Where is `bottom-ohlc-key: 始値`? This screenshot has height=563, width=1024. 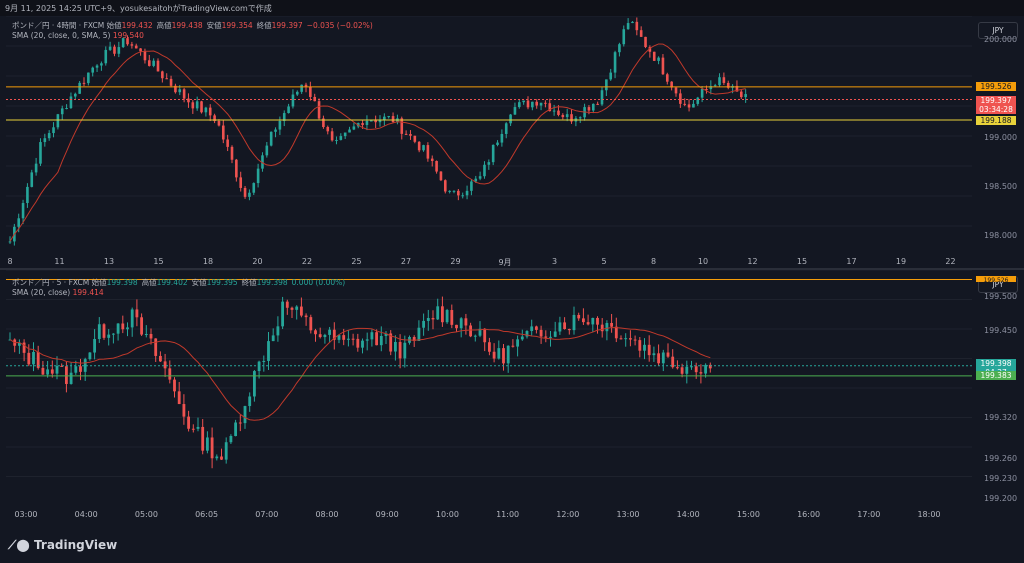
bottom-ohlc-key: 始値 is located at coordinates (99, 282).